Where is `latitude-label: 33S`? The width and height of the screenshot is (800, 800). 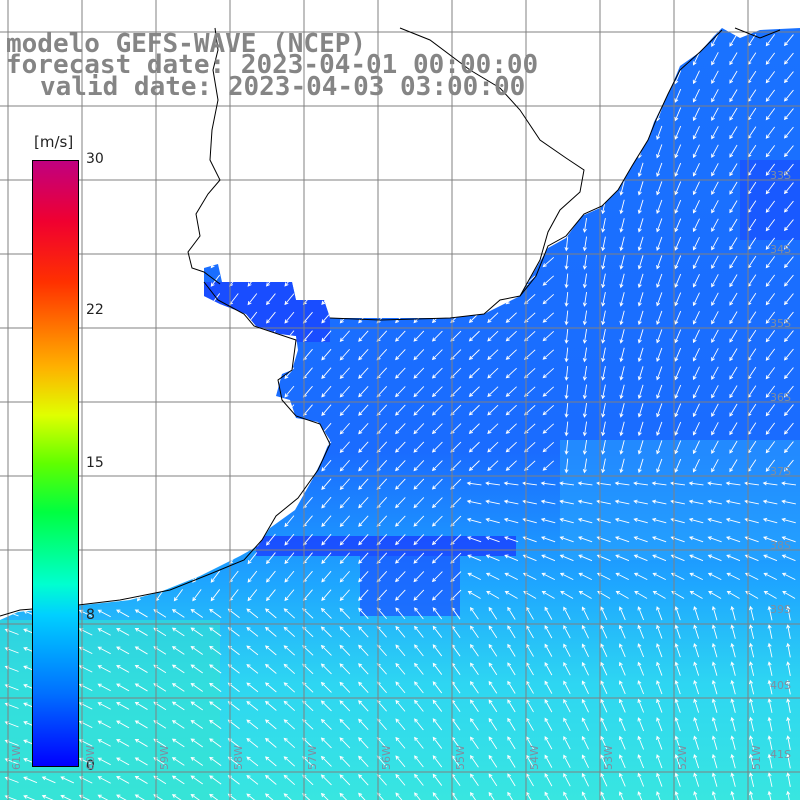
latitude-label: 33S is located at coordinates (780, 175).